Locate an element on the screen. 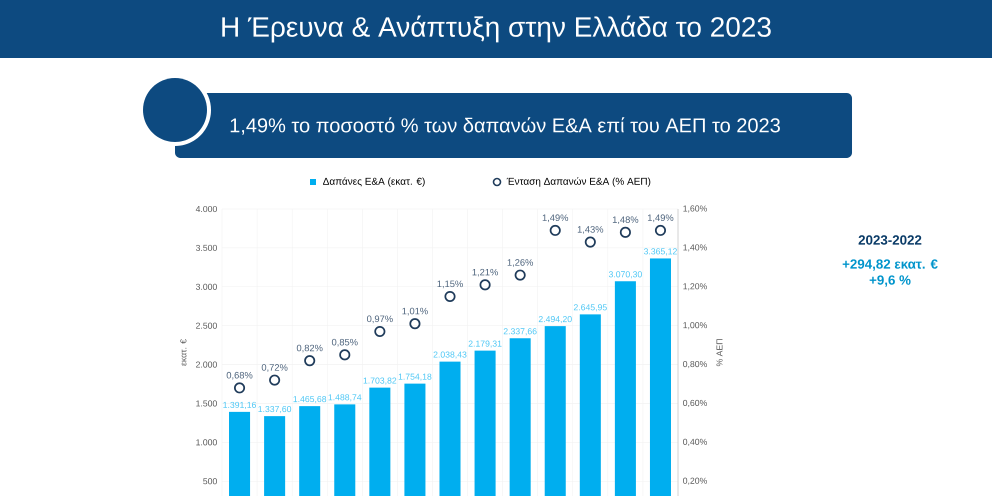  data-label: 1.488,74 is located at coordinates (345, 398).